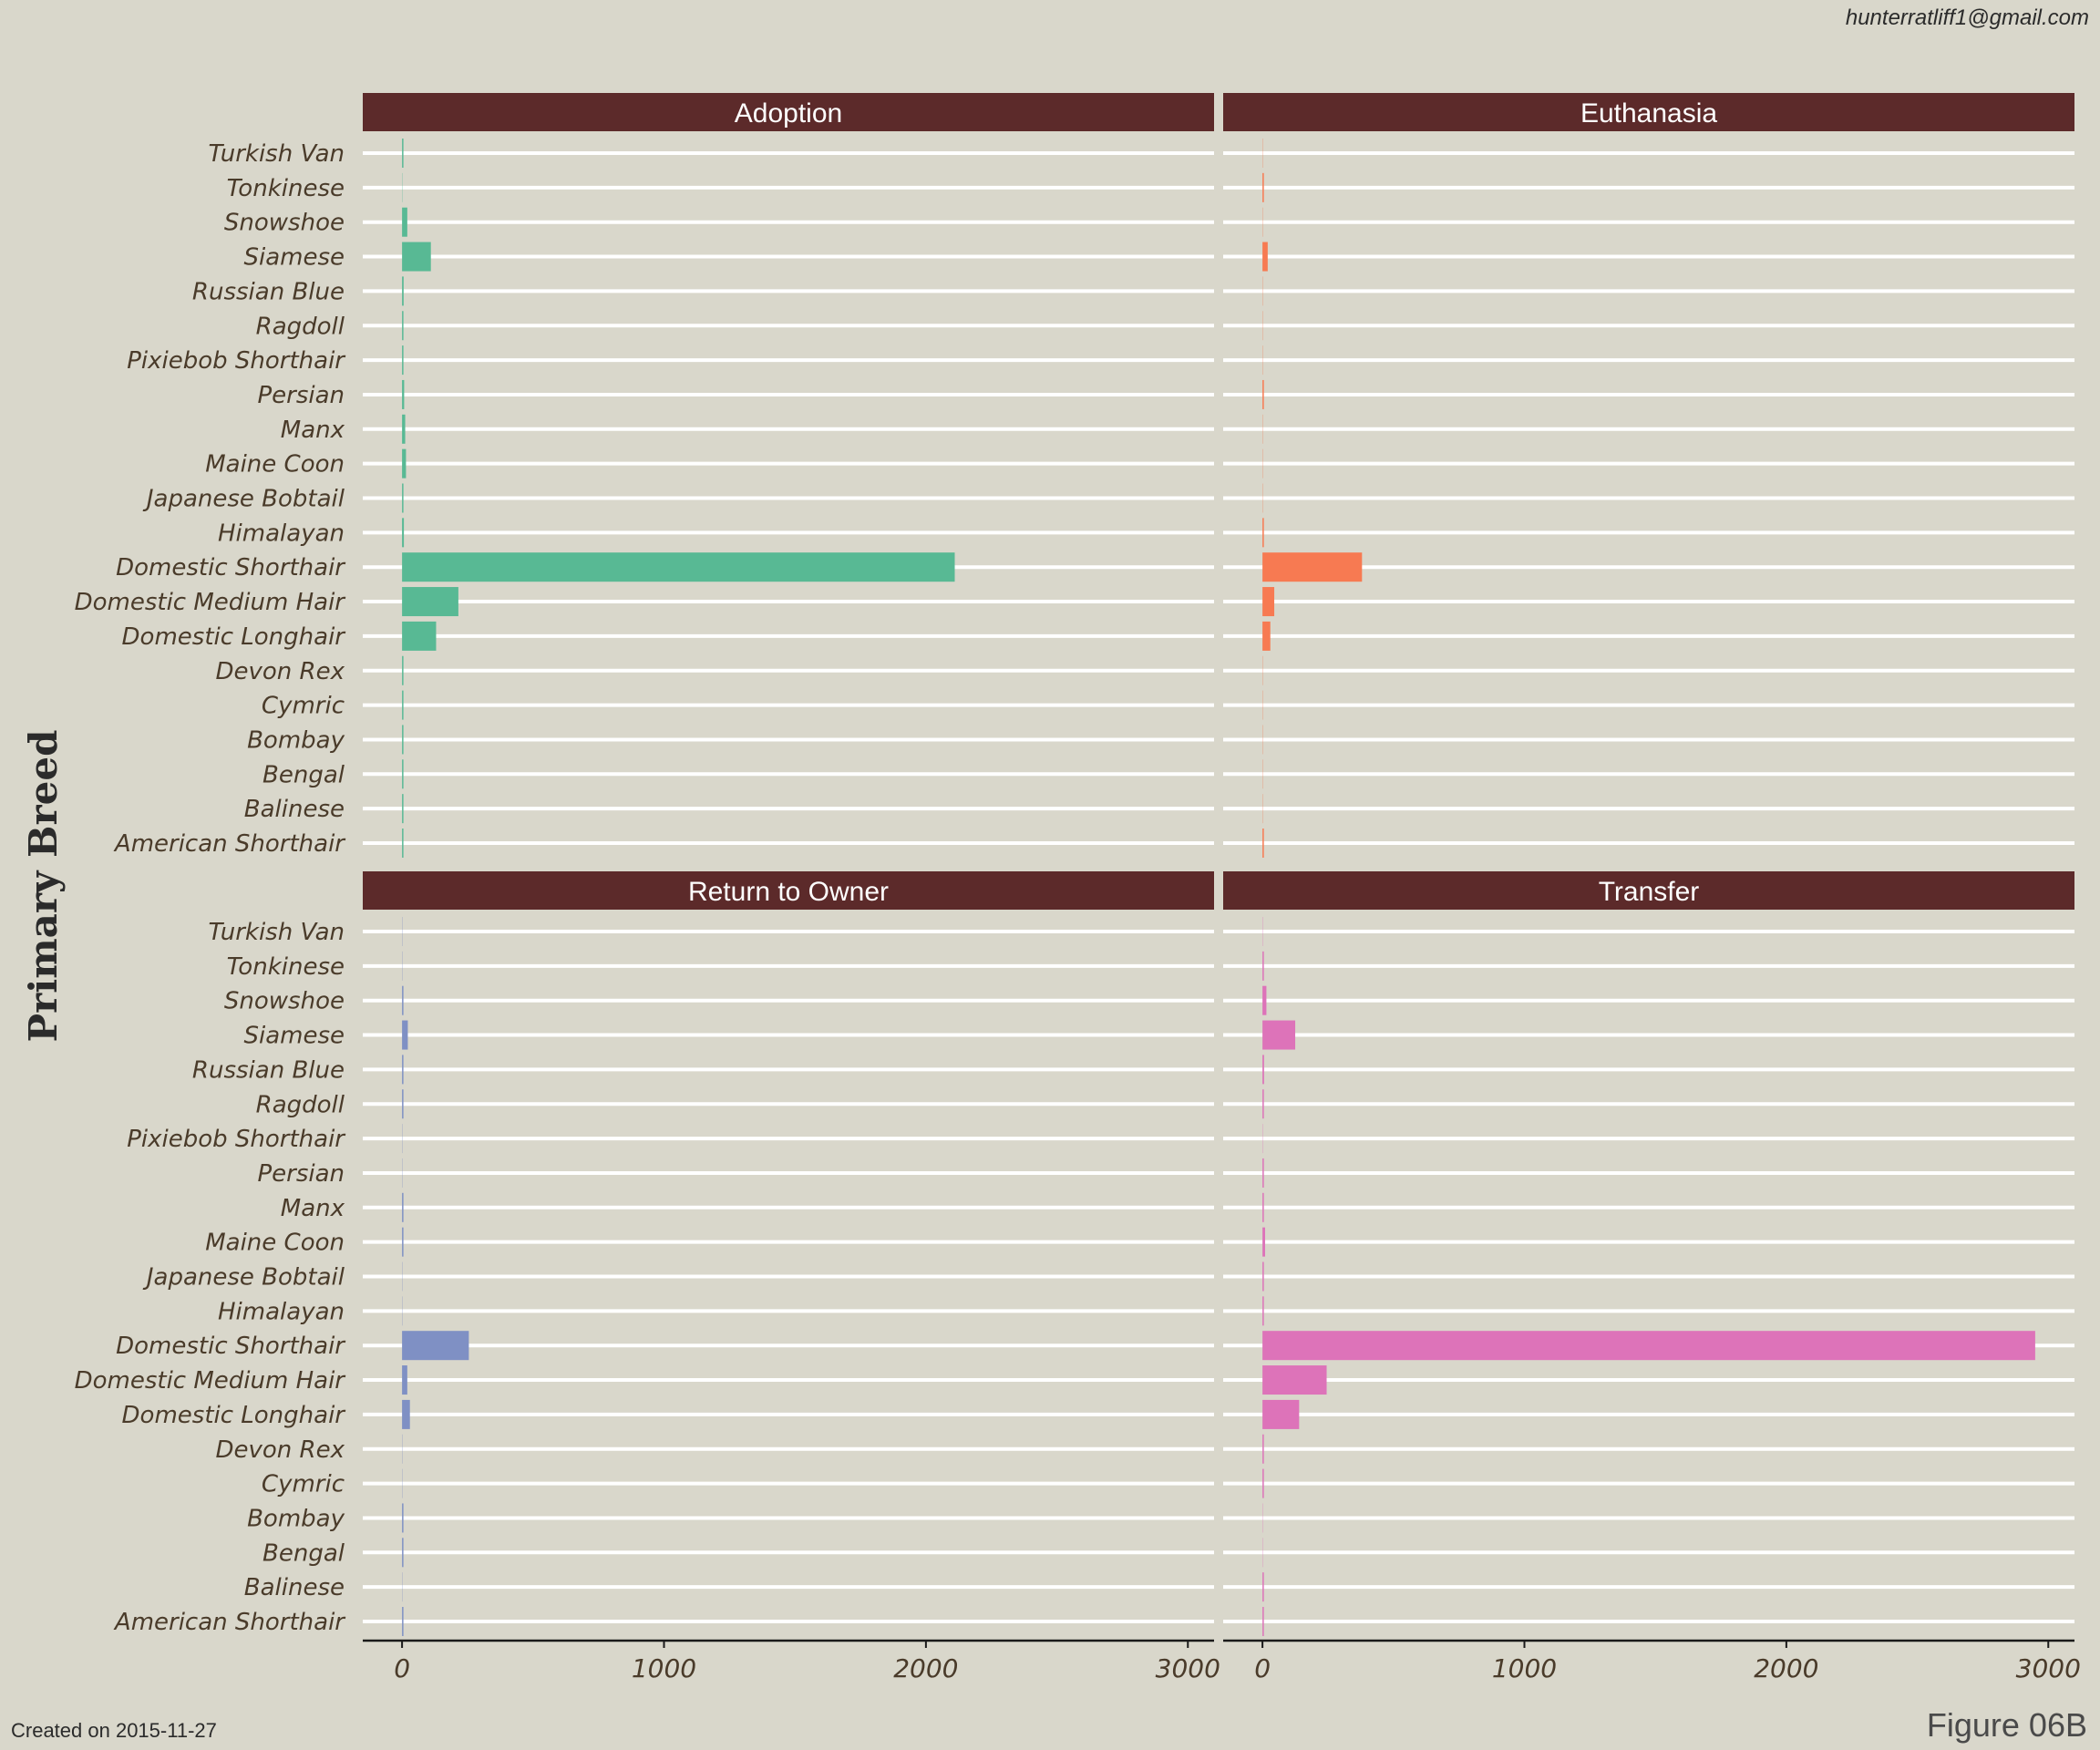  Describe the element at coordinates (403, 1449) in the screenshot. I see `bar-return-to-owner-devon-rex` at that location.